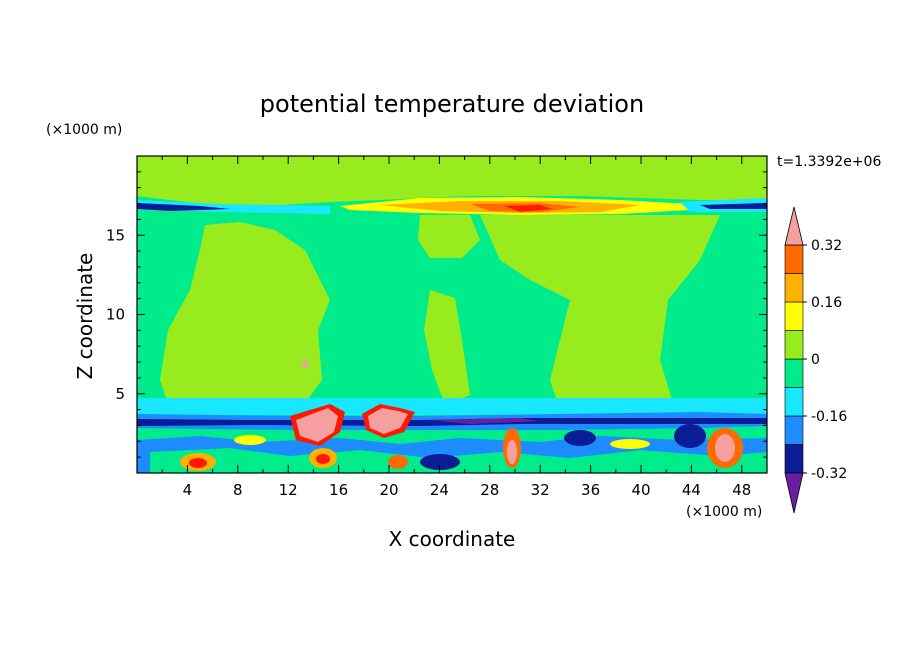 This screenshot has height=654, width=904. I want to click on upper-hot-spot, so click(528, 208).